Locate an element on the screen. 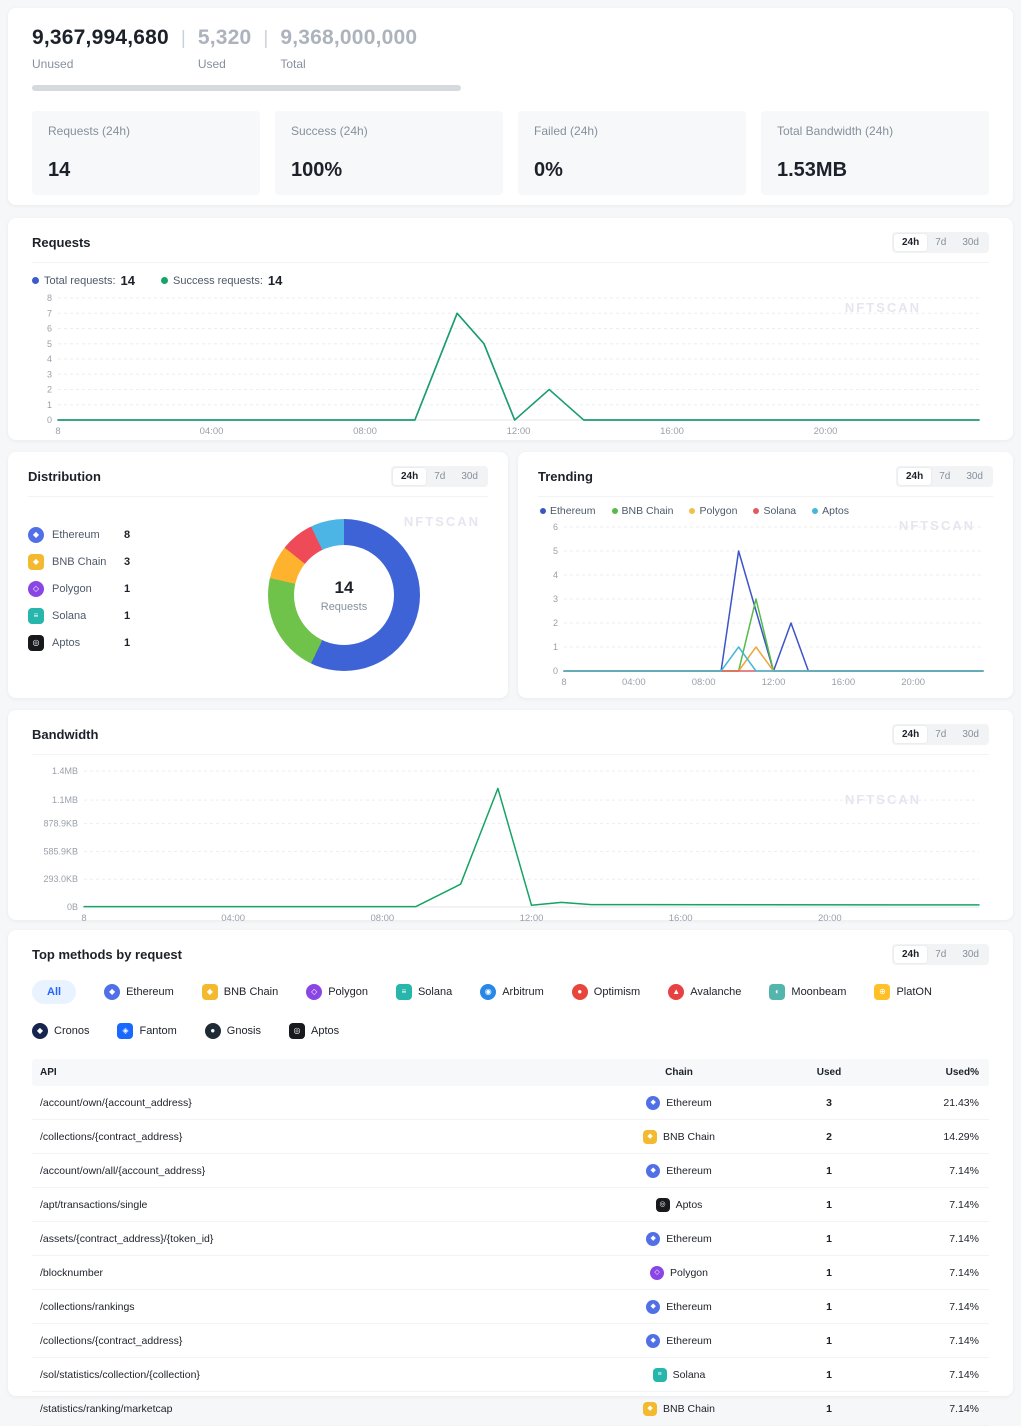  tab-ethereum: ◆ Ethereum is located at coordinates (139, 992).